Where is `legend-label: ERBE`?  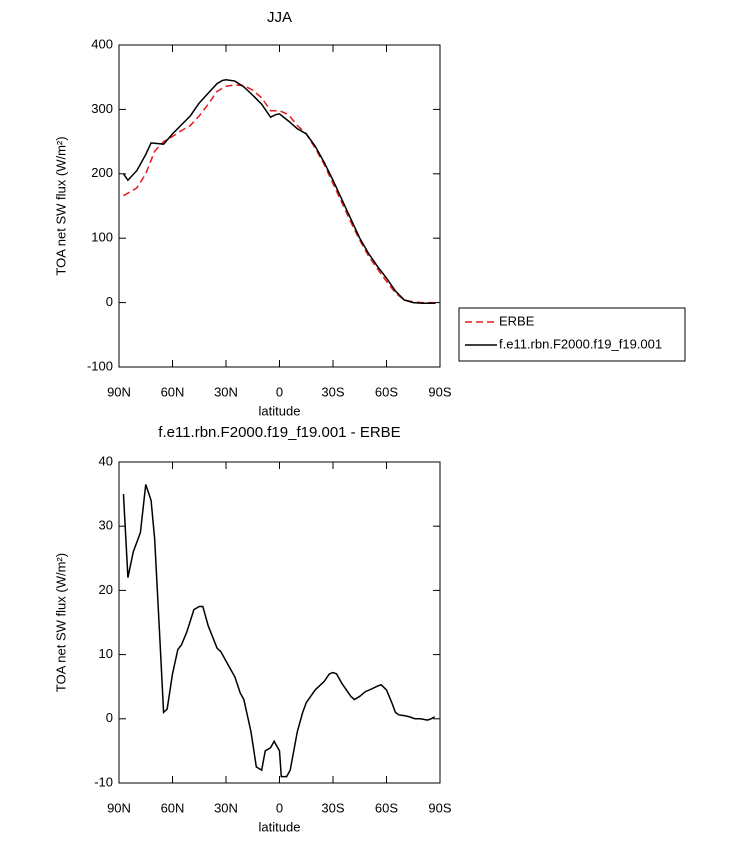
legend-label: ERBE is located at coordinates (517, 320).